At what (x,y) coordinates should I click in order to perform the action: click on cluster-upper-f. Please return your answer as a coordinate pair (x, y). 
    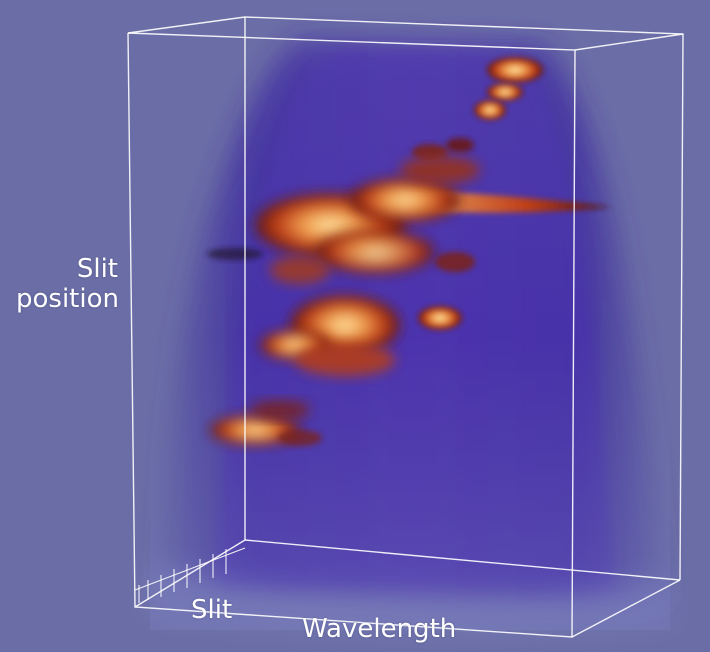
    Looking at the image, I should click on (455, 262).